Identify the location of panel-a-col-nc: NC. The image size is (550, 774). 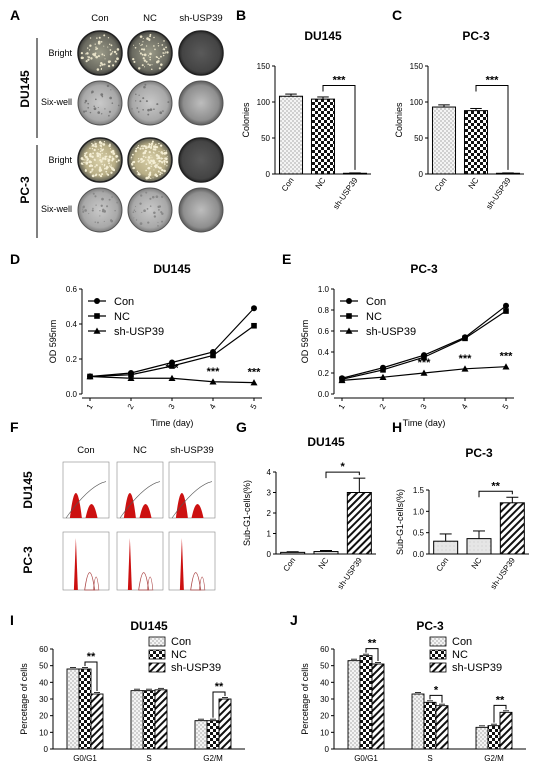
(150, 18).